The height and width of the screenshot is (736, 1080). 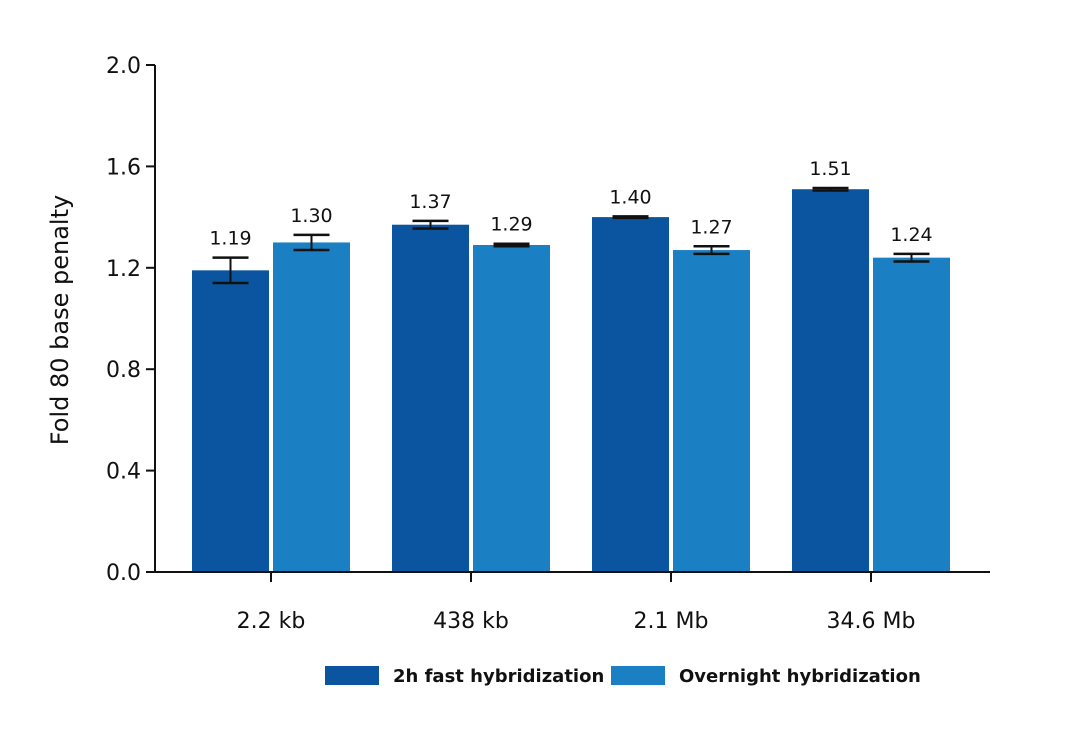 I want to click on data-label: 1.51, so click(x=830, y=169).